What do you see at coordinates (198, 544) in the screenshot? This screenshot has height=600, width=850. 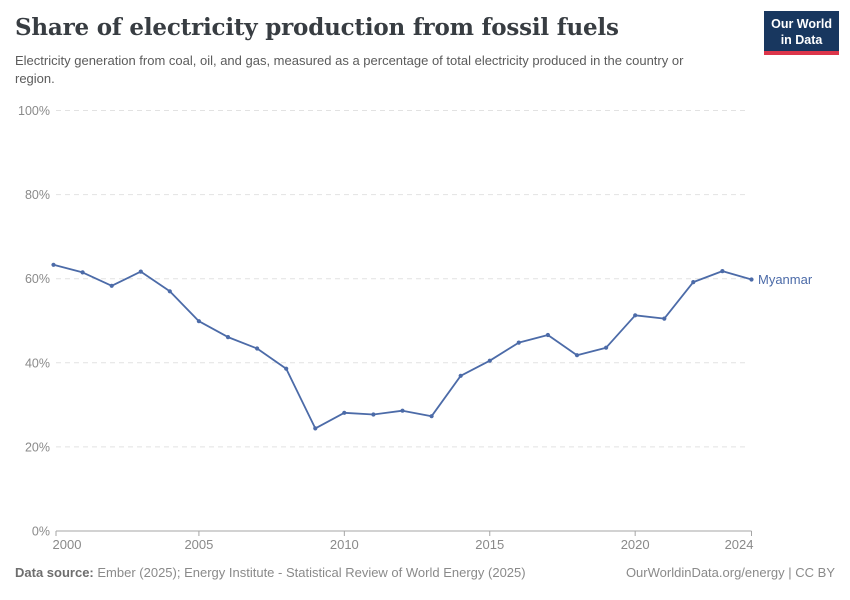 I see `x-tick-label: 2005` at bounding box center [198, 544].